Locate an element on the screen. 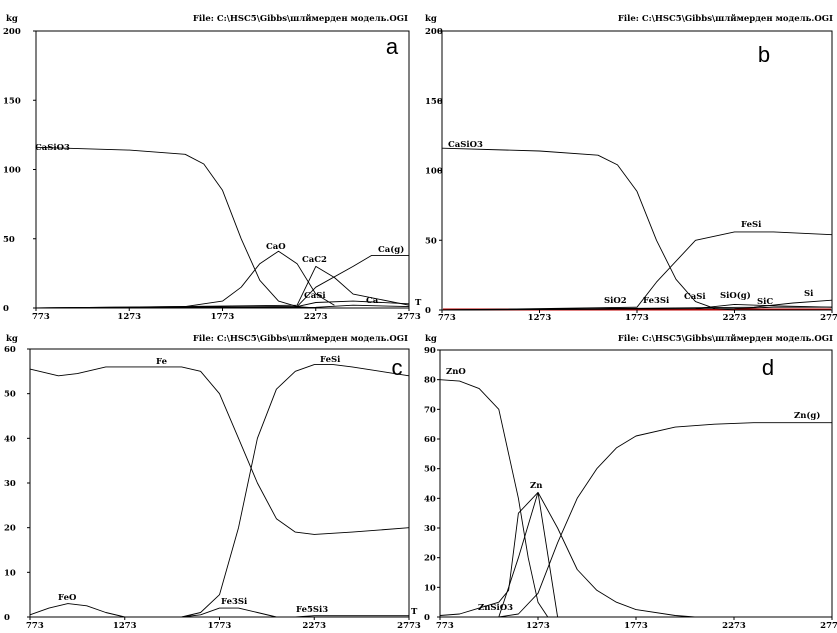 This screenshot has width=837, height=633. panel-c-series-fe5si3 is located at coordinates (219, 616).